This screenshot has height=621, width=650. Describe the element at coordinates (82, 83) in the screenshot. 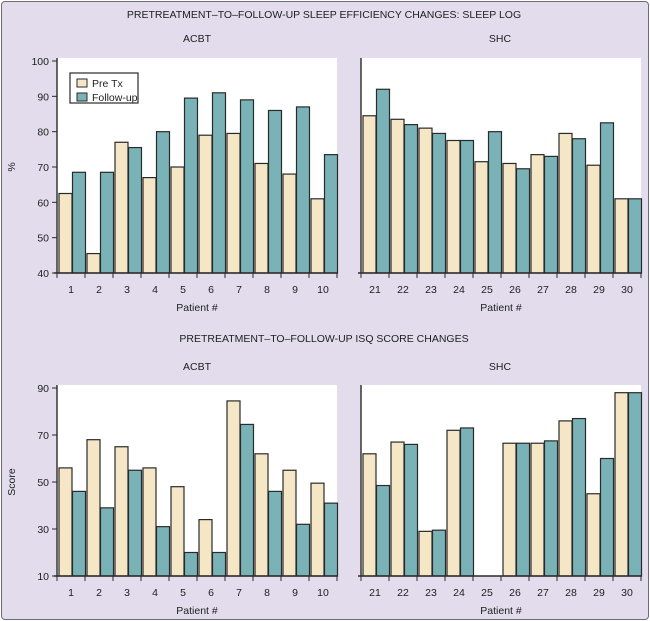

I see `legend-swatch-pre-tx` at that location.